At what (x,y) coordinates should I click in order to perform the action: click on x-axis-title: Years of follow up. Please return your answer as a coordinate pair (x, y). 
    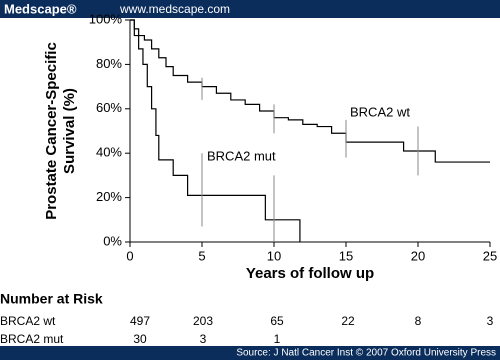
    Looking at the image, I should click on (310, 273).